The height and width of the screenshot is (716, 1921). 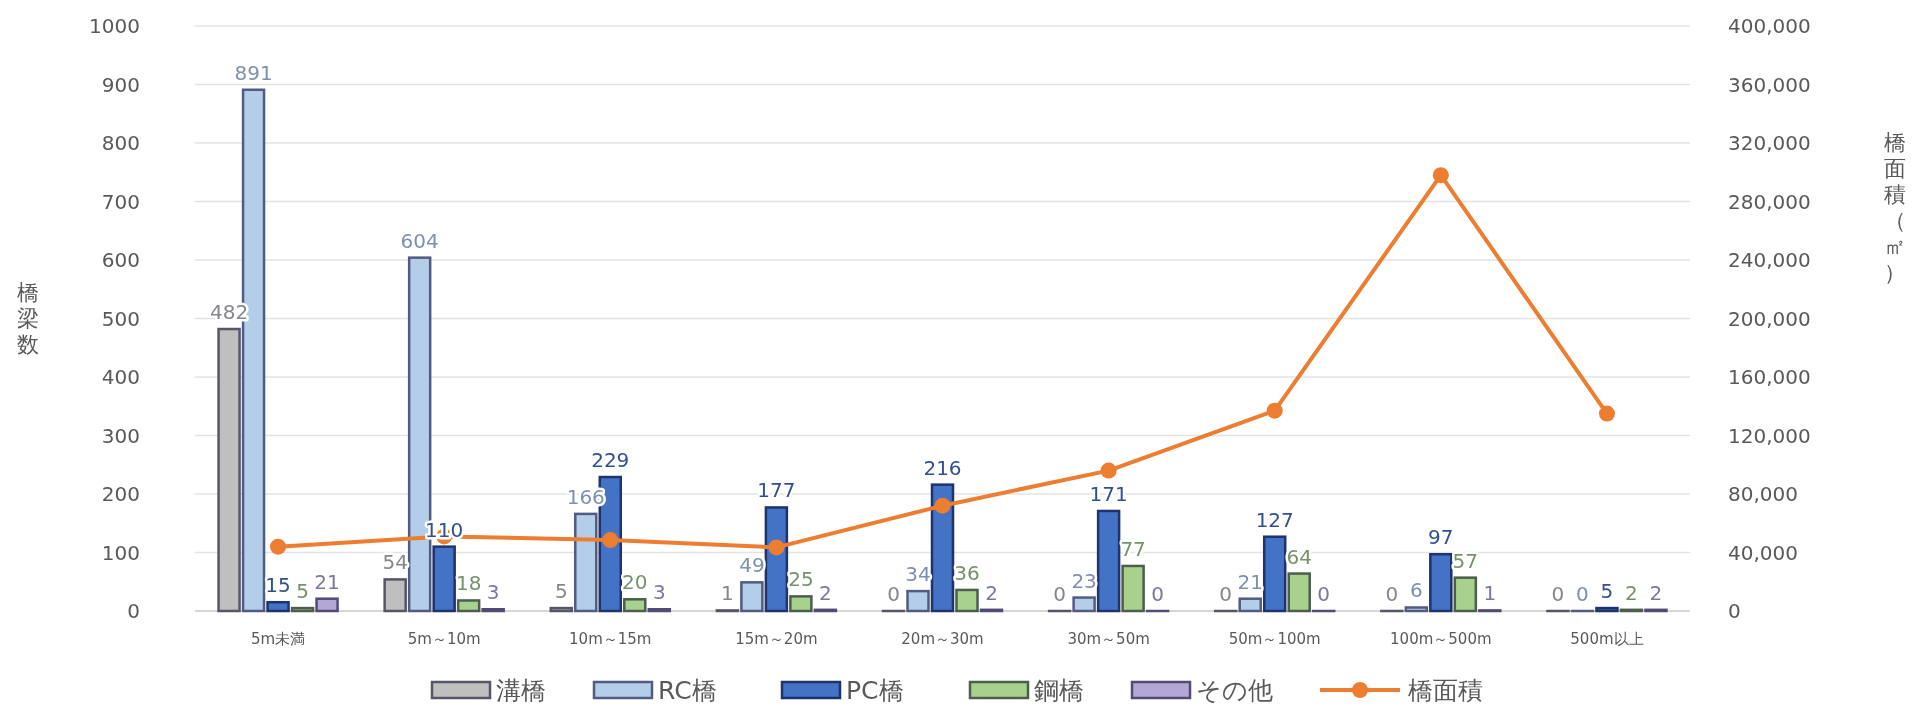 What do you see at coordinates (1108, 639) in the screenshot?
I see `x-tick-label: 30m～50m` at bounding box center [1108, 639].